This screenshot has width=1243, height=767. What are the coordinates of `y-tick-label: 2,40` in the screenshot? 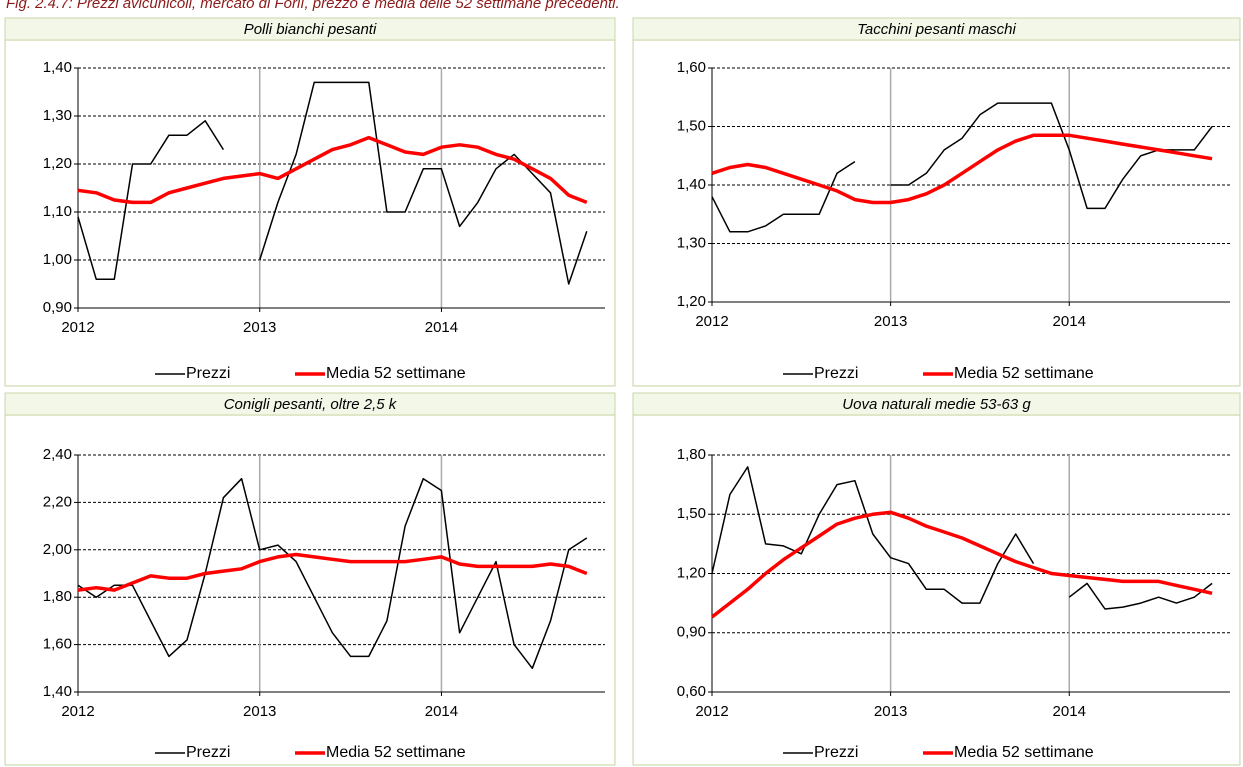 It's located at (57, 454).